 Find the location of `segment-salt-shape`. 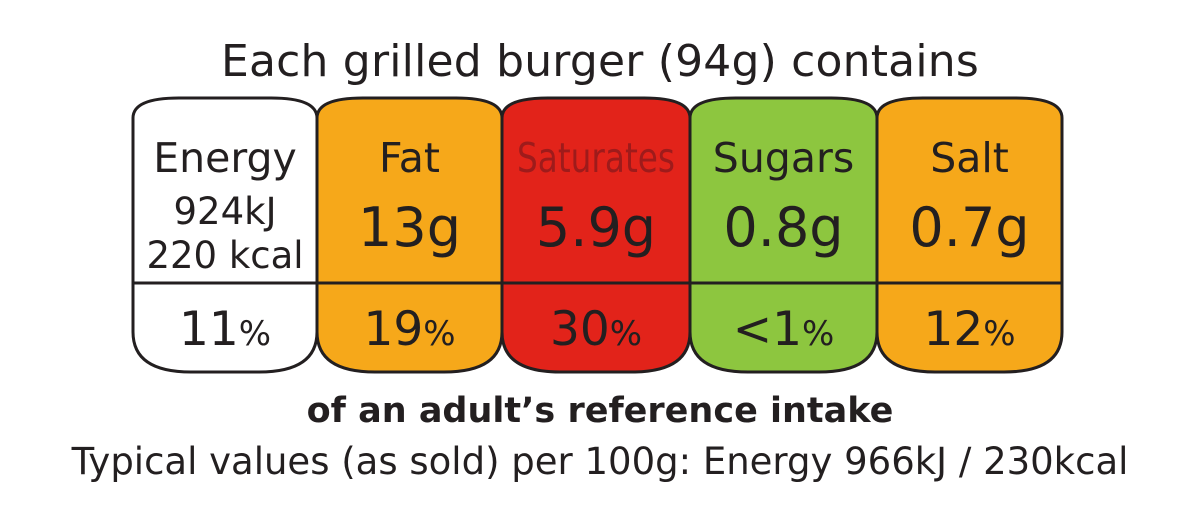

segment-salt-shape is located at coordinates (969, 235).